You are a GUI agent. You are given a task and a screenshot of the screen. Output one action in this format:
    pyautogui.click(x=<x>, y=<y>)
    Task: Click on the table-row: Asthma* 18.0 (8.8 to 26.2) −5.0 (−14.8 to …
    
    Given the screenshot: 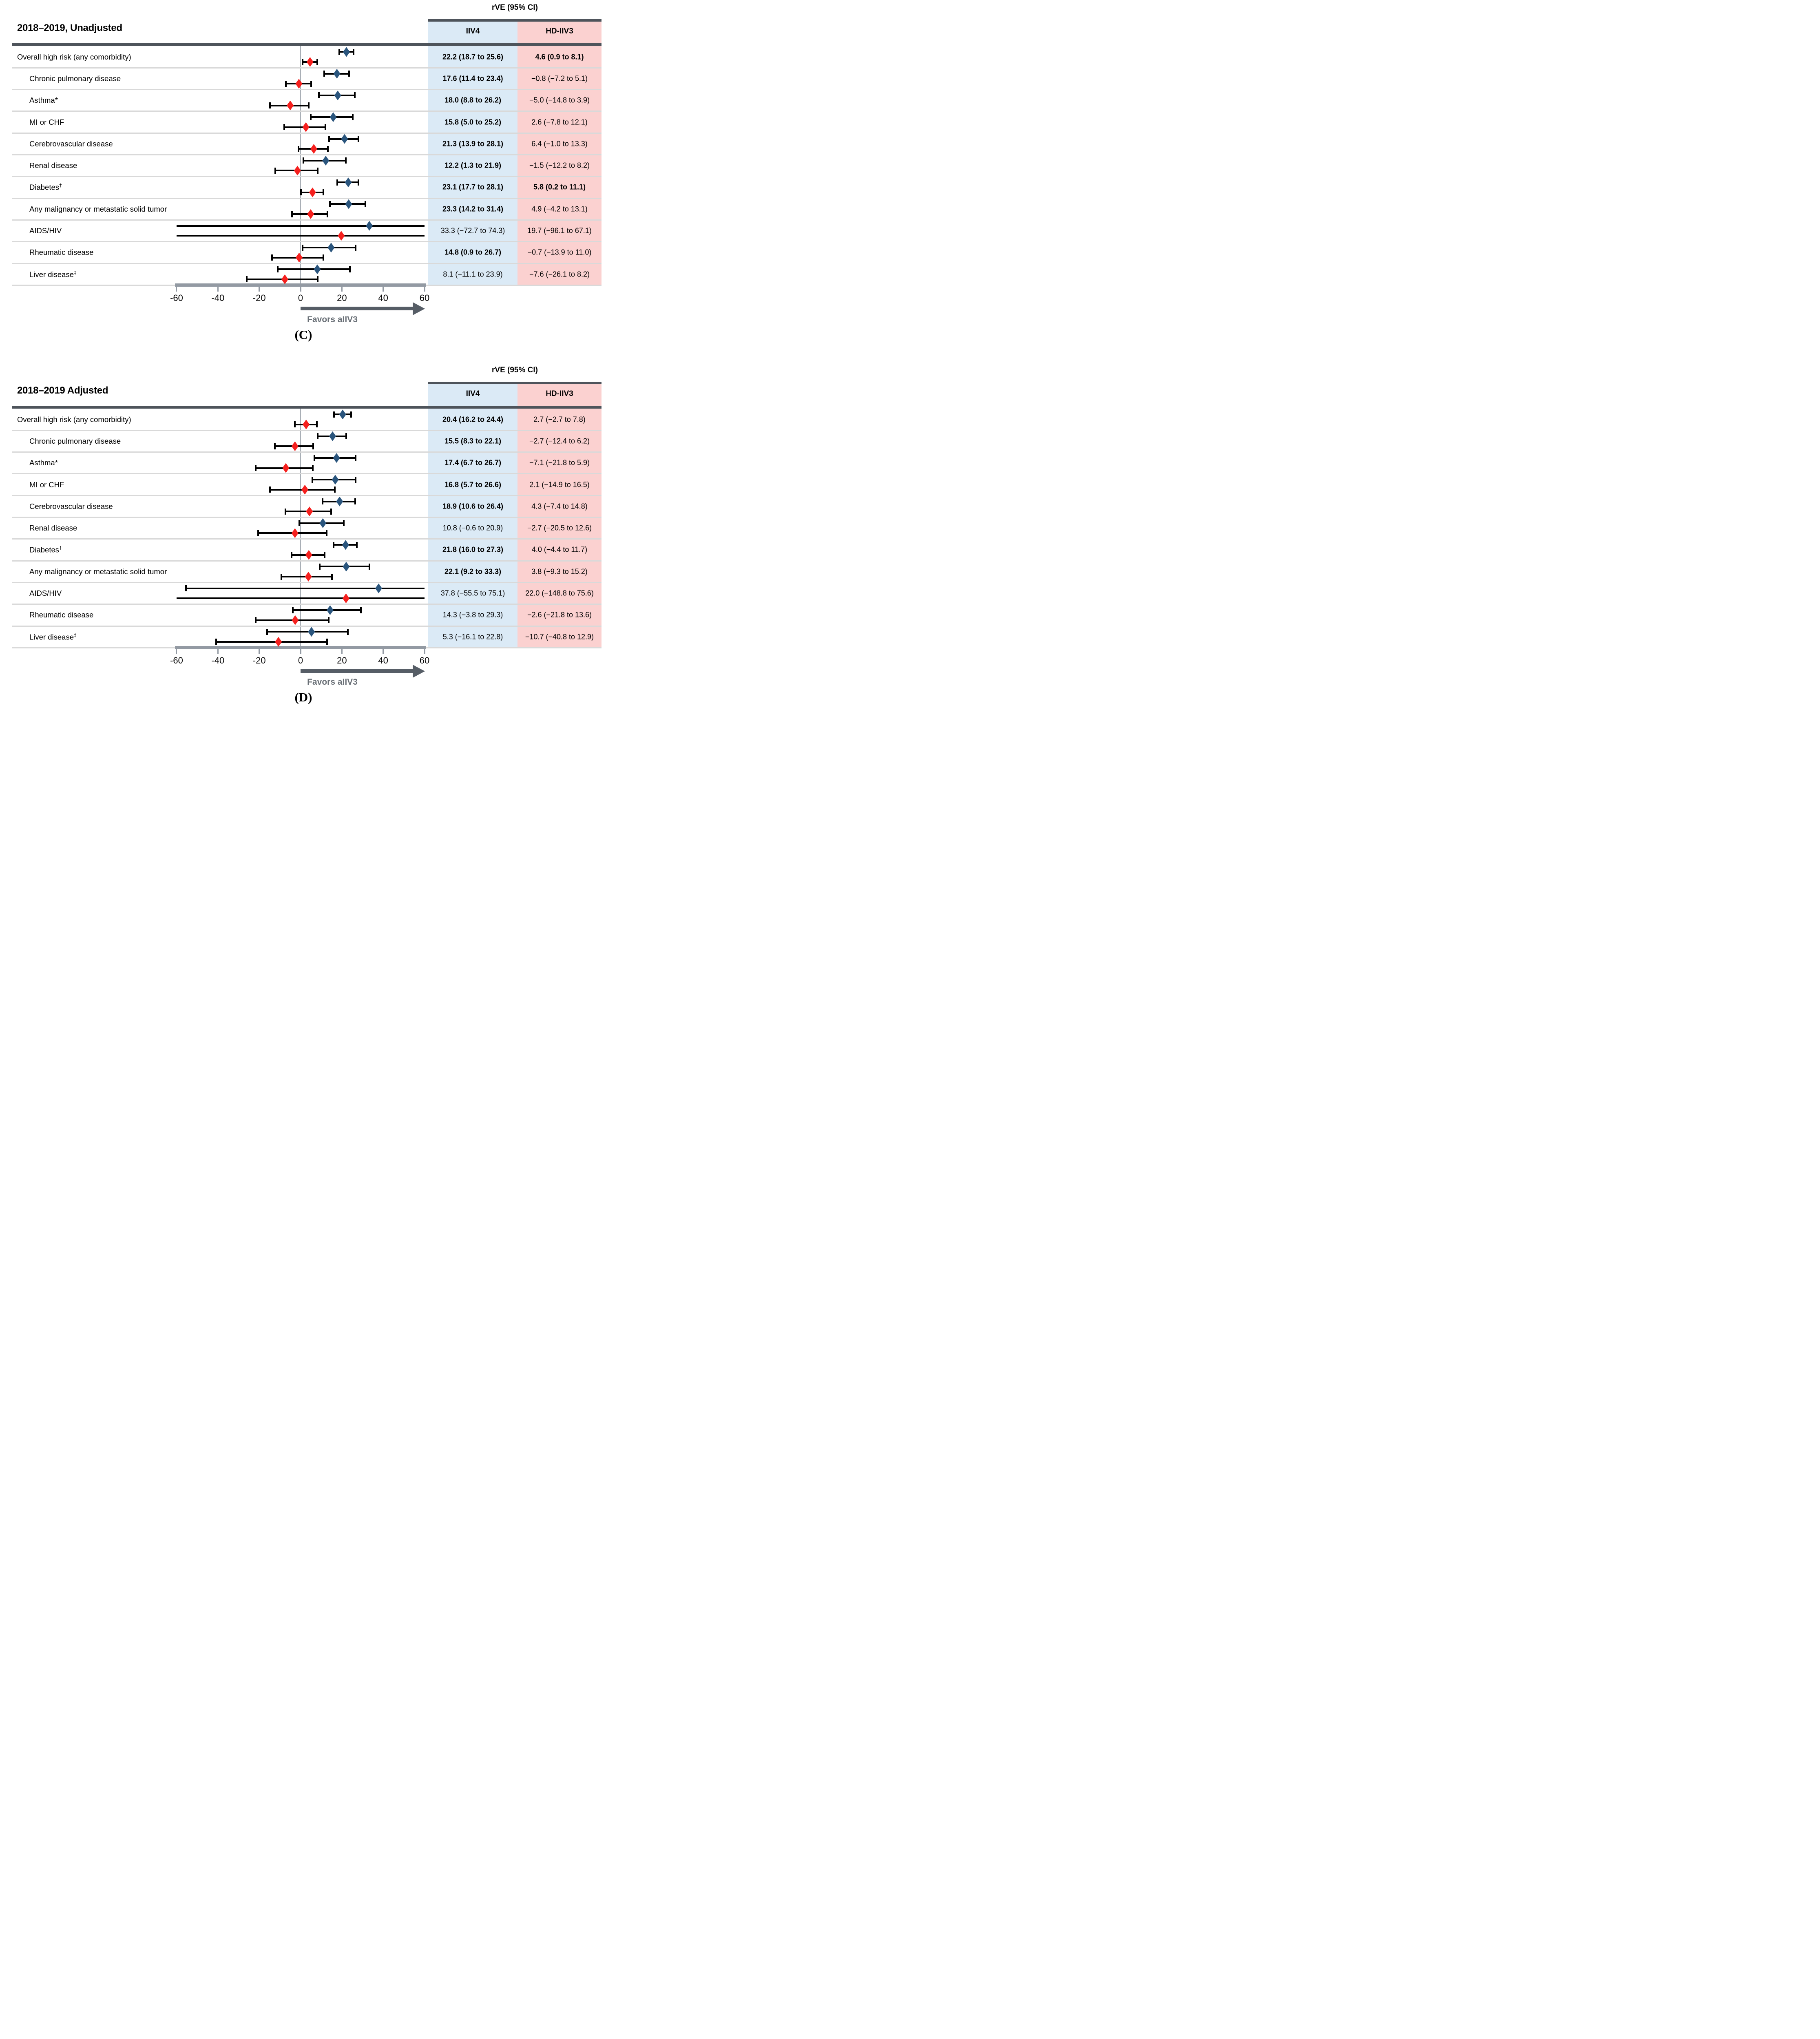 What is the action you would take?
    pyautogui.click(x=303, y=100)
    